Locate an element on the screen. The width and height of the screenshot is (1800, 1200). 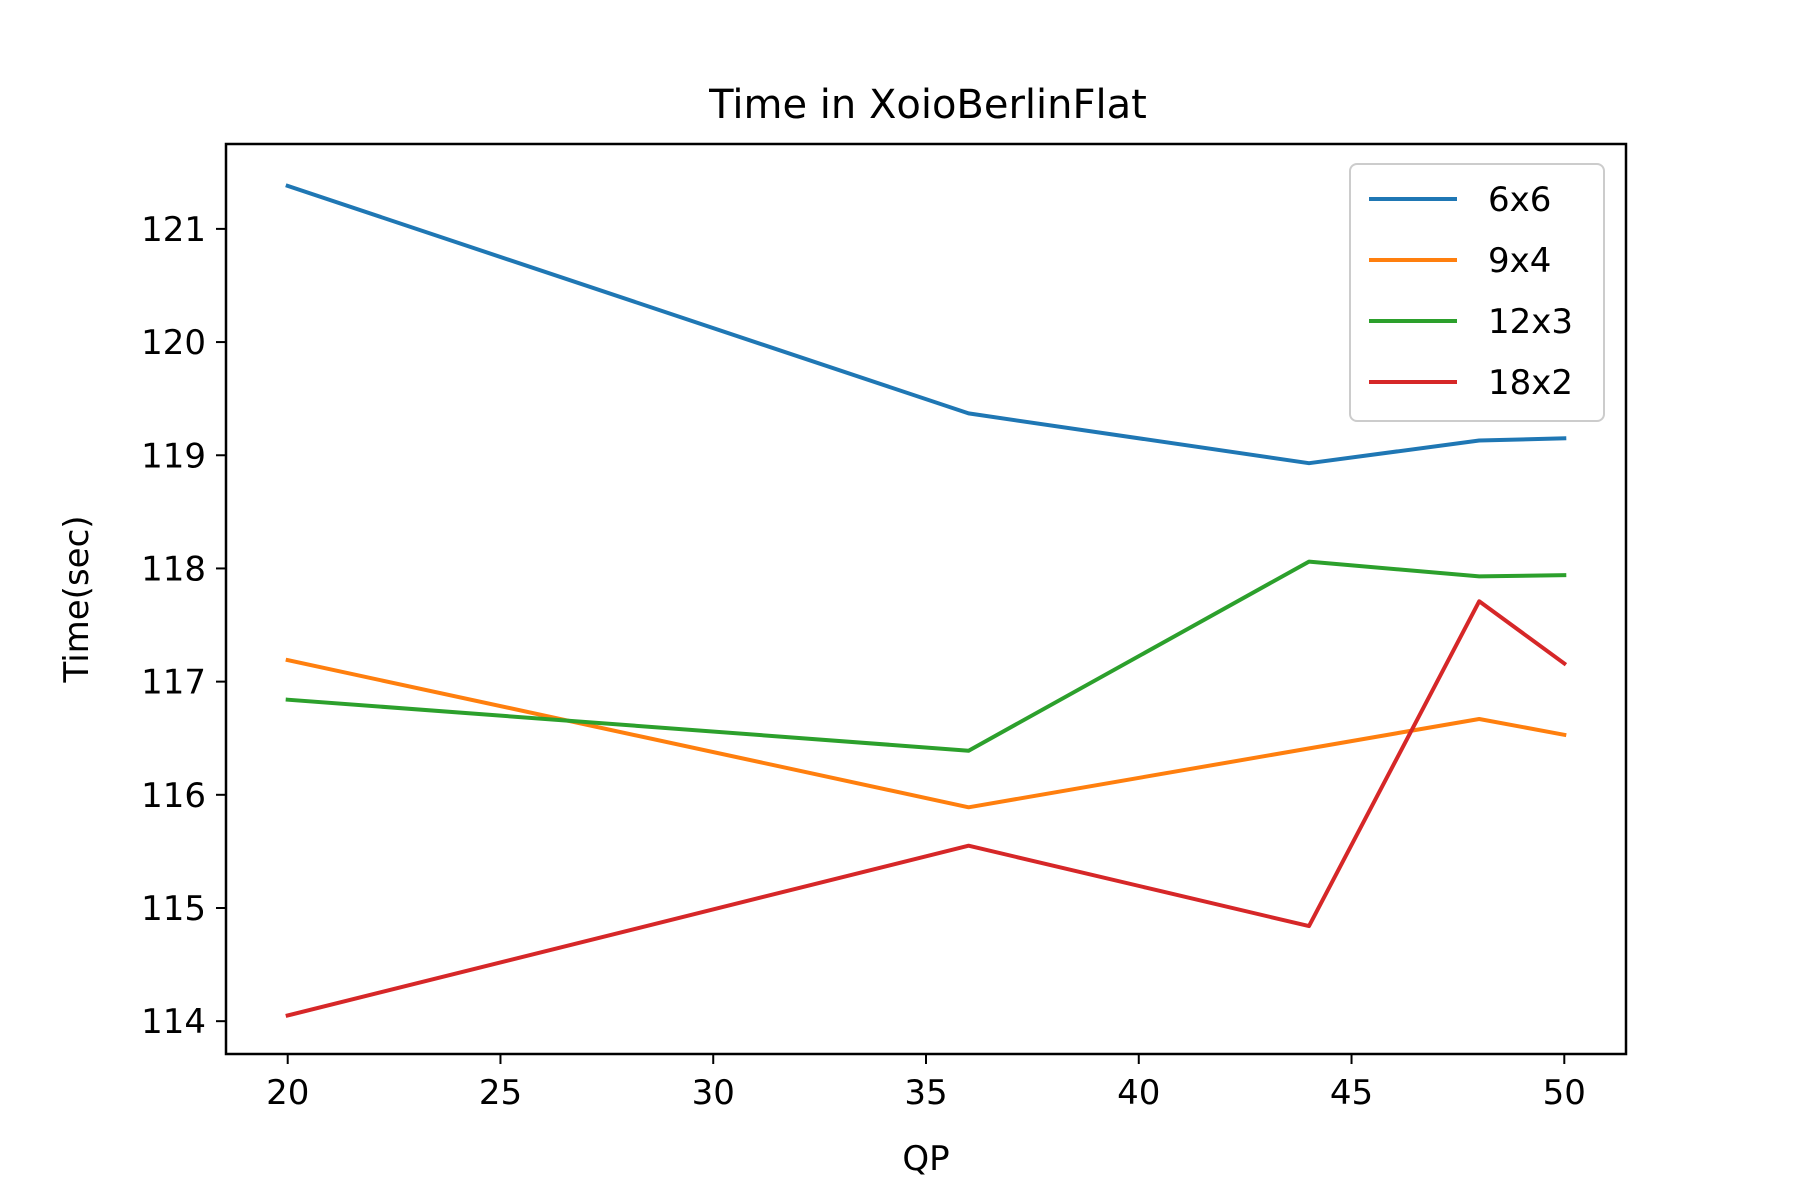
y-tick-label: 119 is located at coordinates (173, 456).